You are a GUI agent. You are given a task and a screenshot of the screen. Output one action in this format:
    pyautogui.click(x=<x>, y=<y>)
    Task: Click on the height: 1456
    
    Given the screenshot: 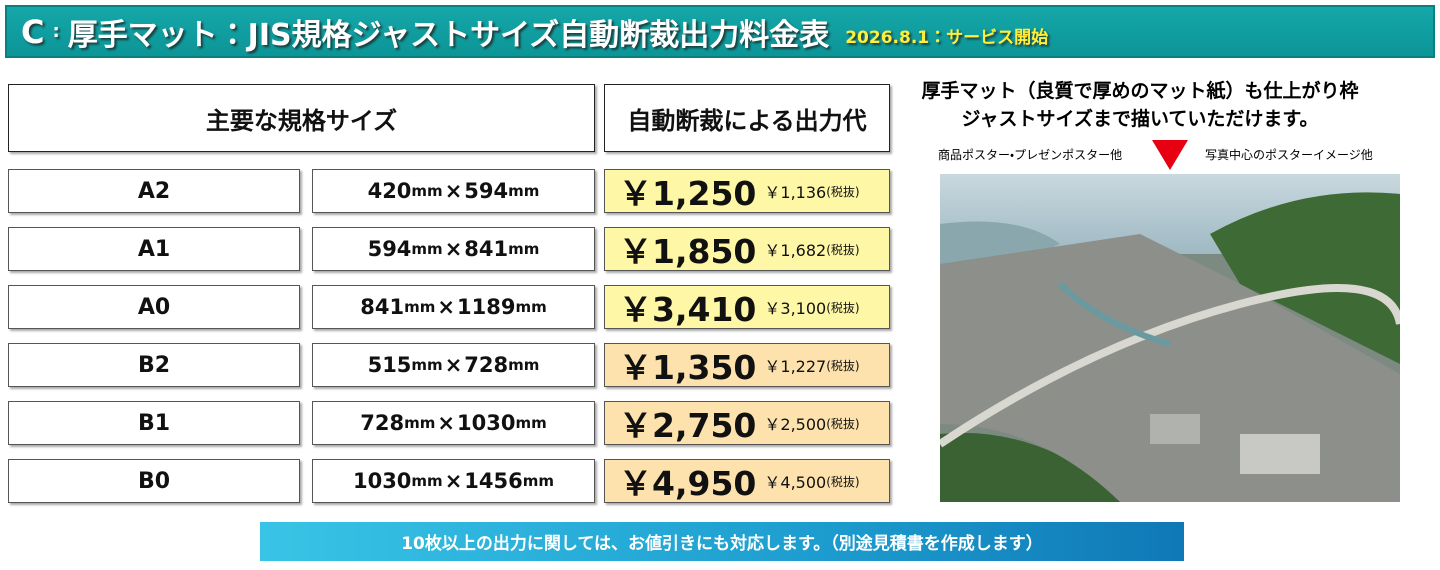 What is the action you would take?
    pyautogui.click(x=493, y=481)
    